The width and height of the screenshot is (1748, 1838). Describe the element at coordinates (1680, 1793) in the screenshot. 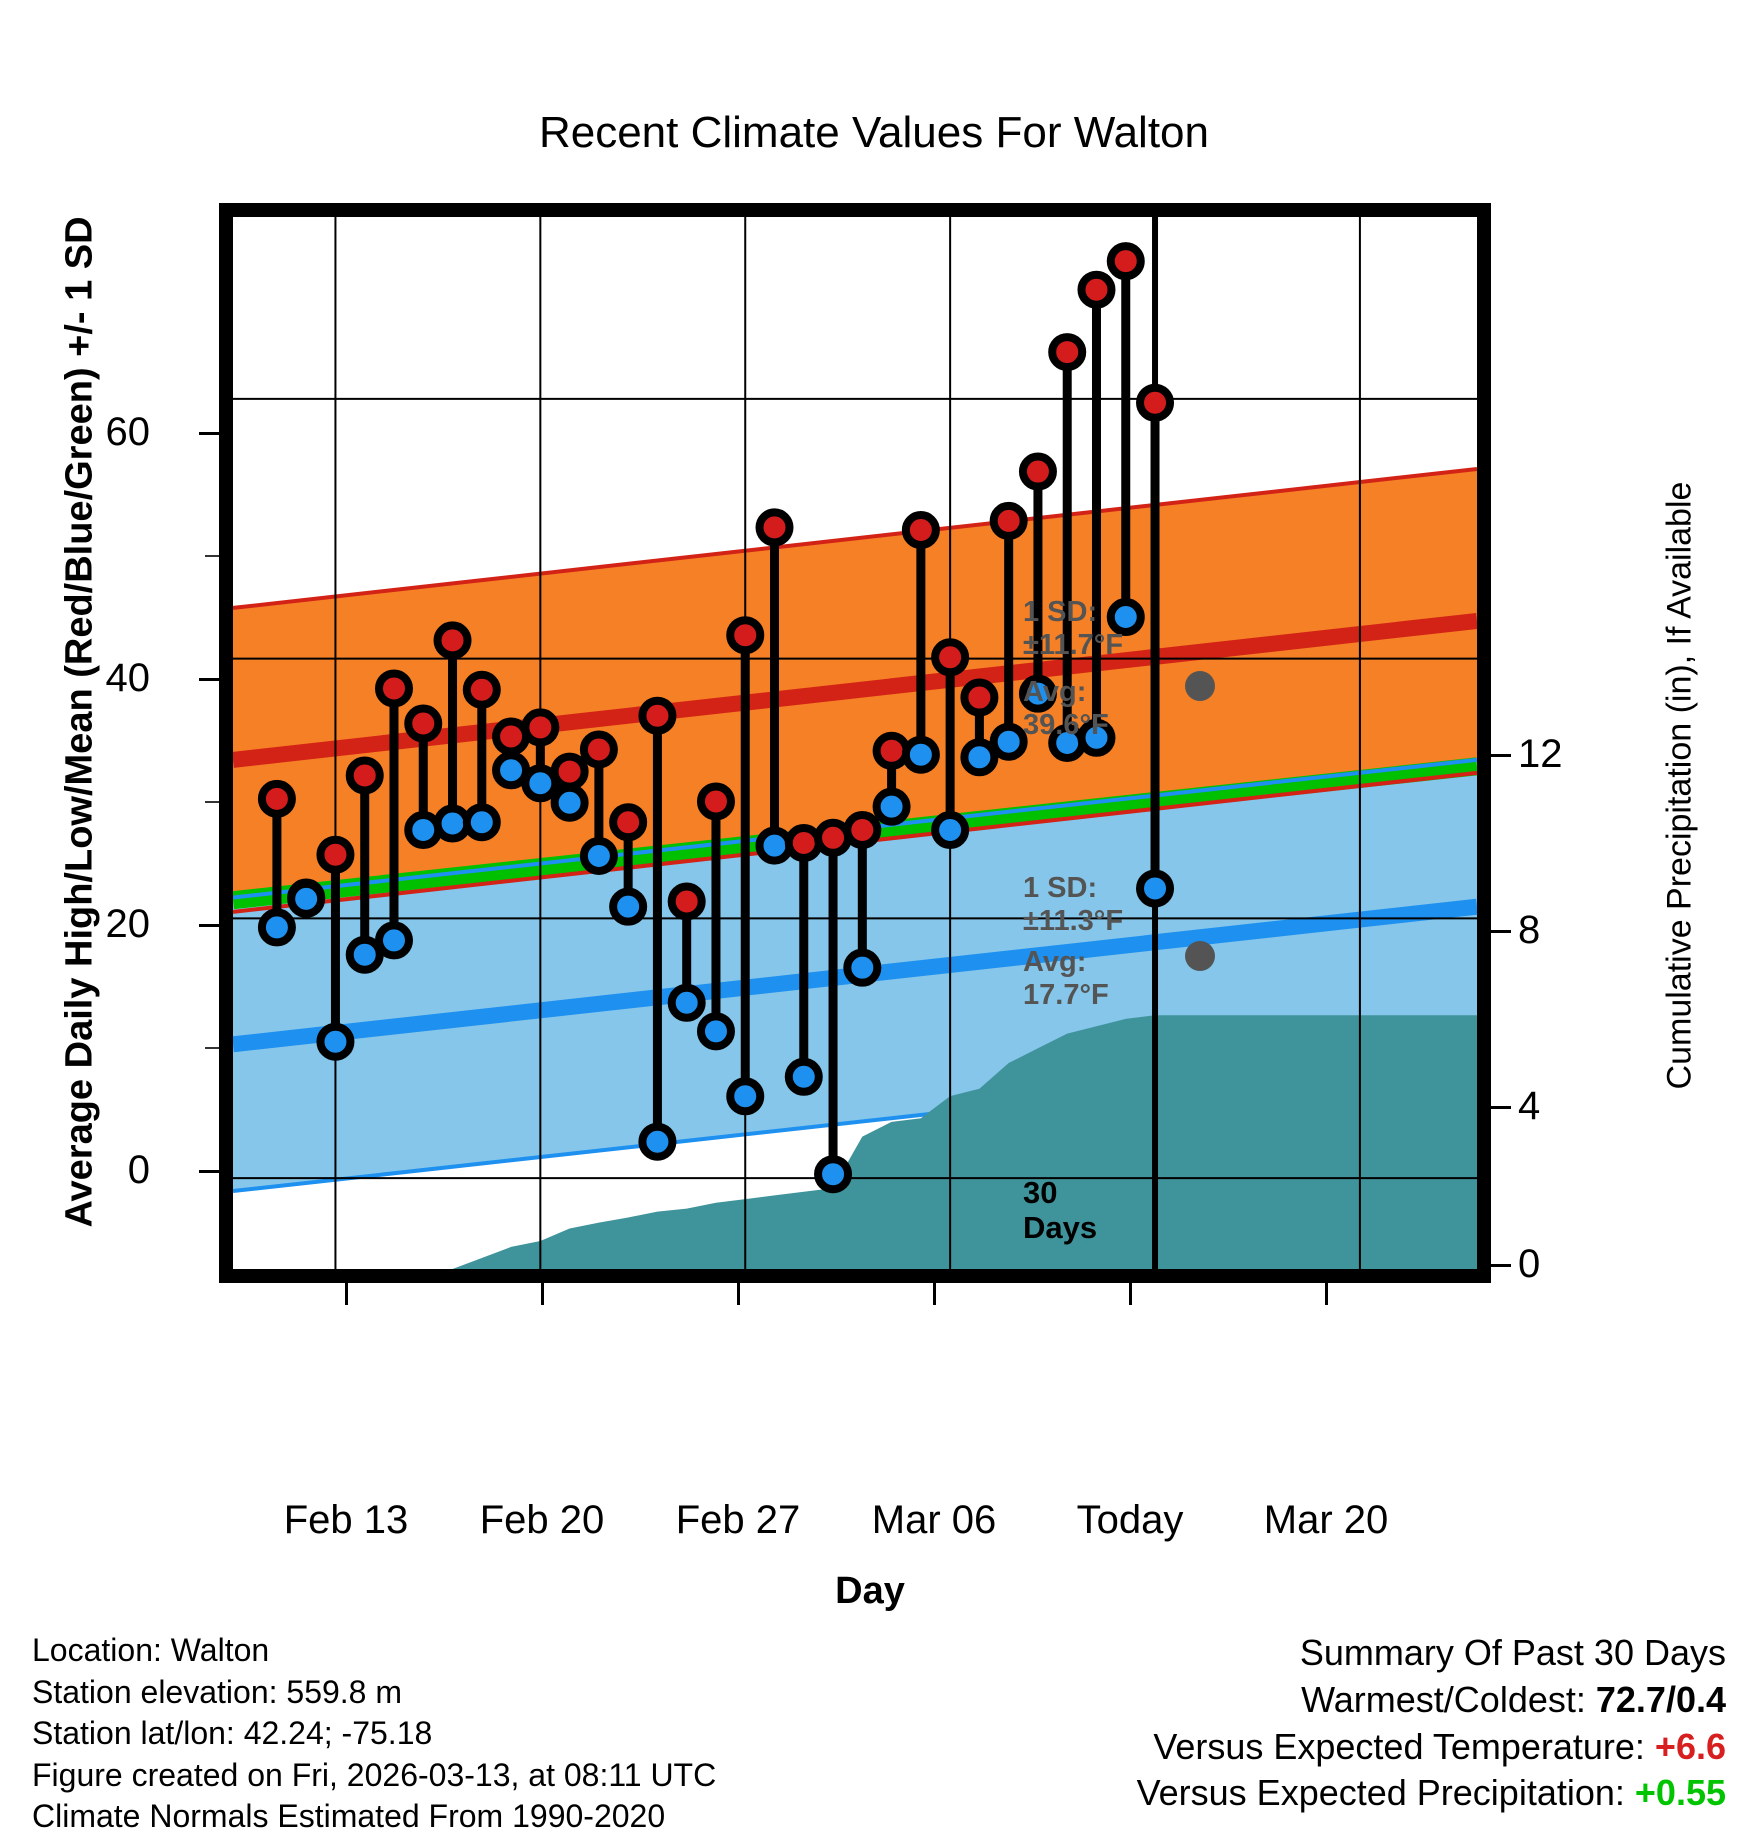

I see `vs-precipitation-value: +0.55` at that location.